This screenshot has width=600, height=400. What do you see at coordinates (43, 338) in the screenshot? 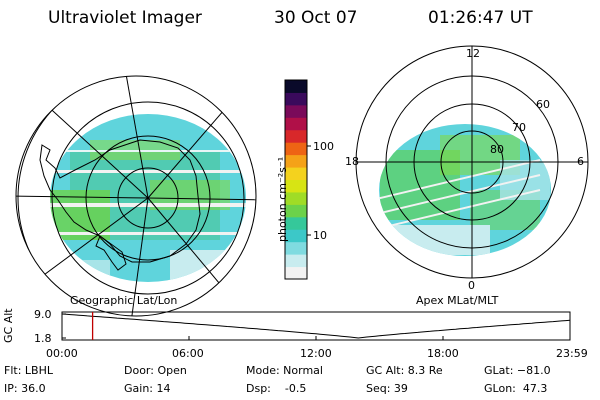
I see `altitude-ytick-label-1.8: 1.8` at bounding box center [43, 338].